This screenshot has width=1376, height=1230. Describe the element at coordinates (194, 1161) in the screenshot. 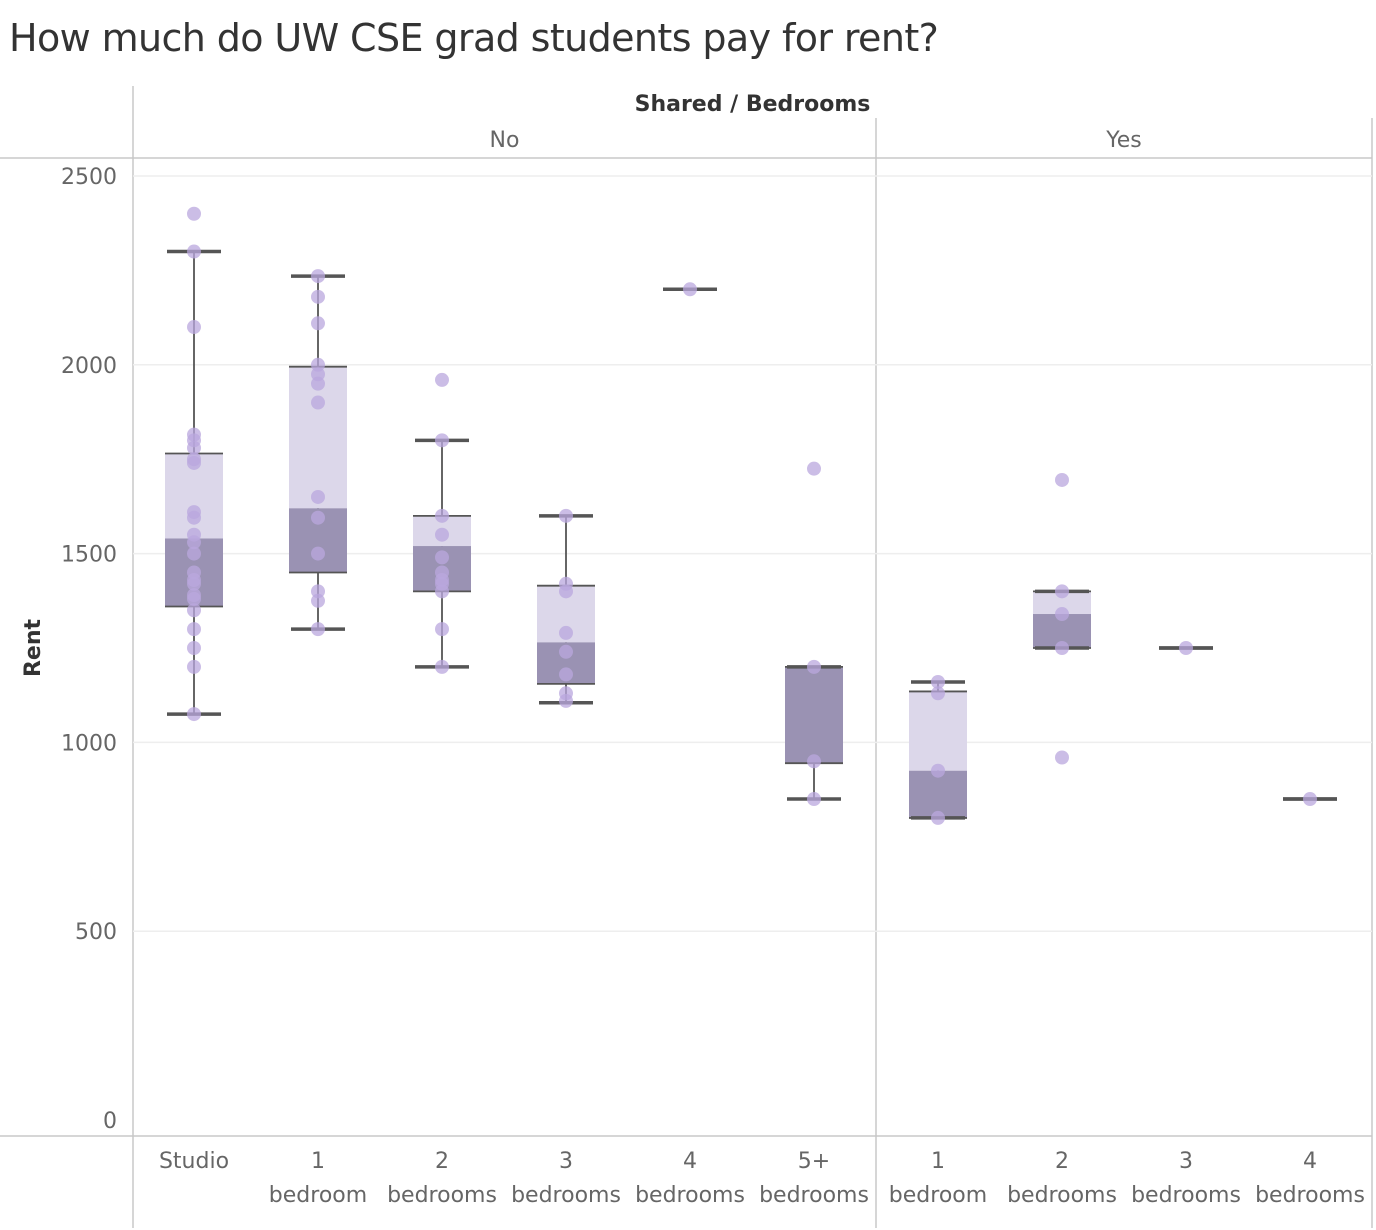

I see `x-tick-label: Studio` at that location.